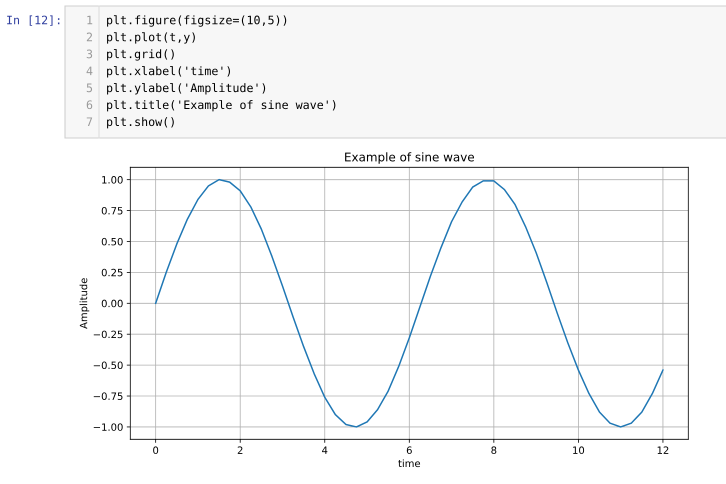  What do you see at coordinates (155, 450) in the screenshot?
I see `x-tick-label: 0` at bounding box center [155, 450].